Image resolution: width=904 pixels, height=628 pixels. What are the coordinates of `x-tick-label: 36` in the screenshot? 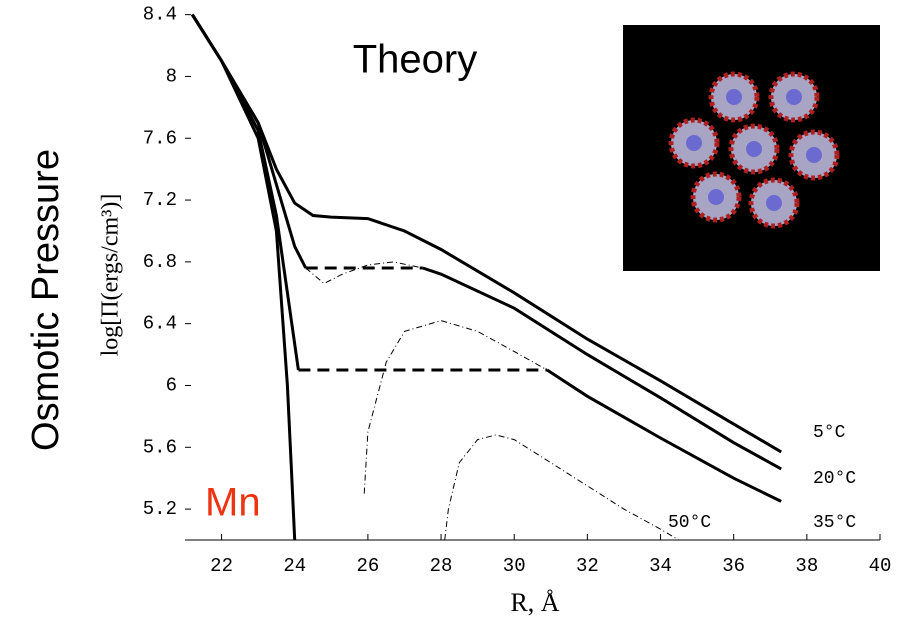 It's located at (733, 566).